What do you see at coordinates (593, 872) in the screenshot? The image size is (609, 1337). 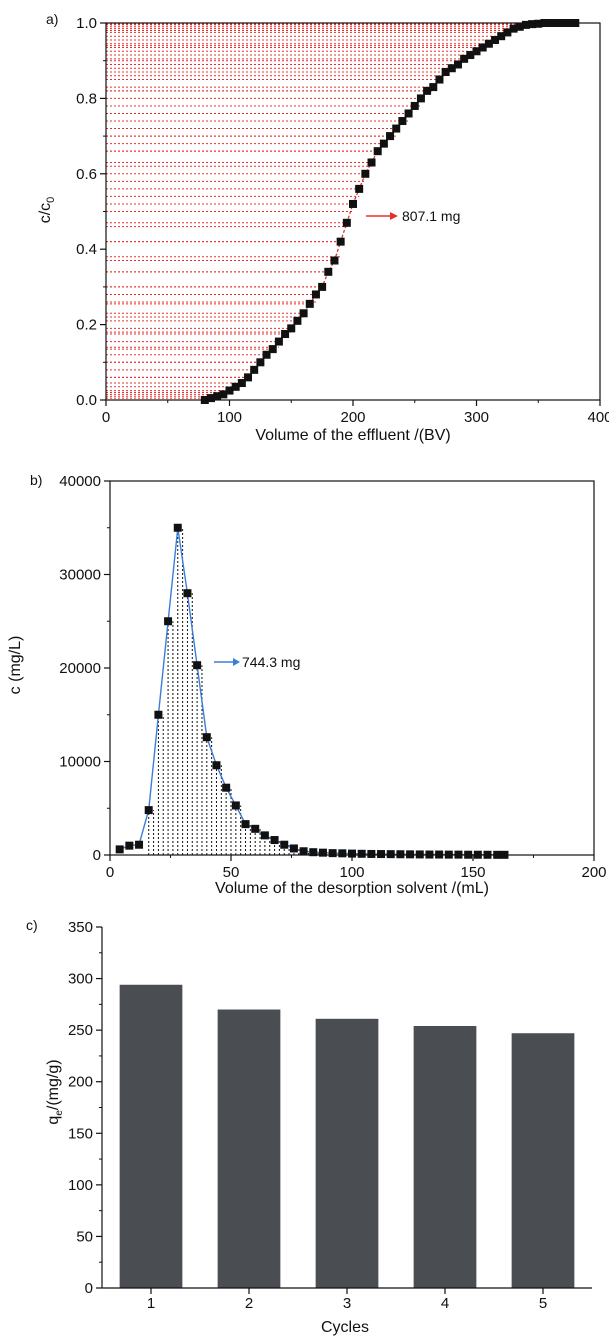 I see `chart-b-x-tick-label: 200` at bounding box center [593, 872].